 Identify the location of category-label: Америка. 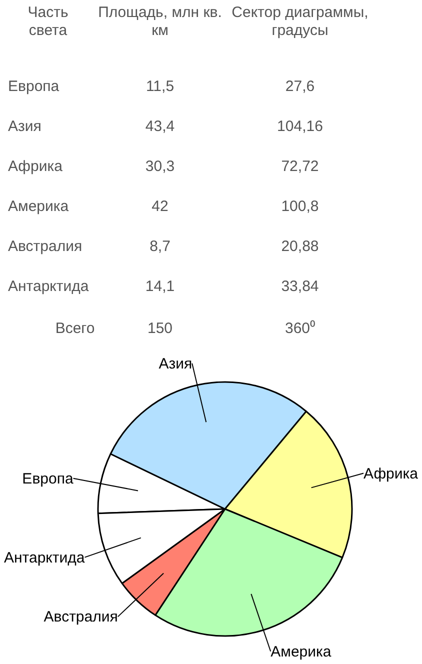
(38, 206).